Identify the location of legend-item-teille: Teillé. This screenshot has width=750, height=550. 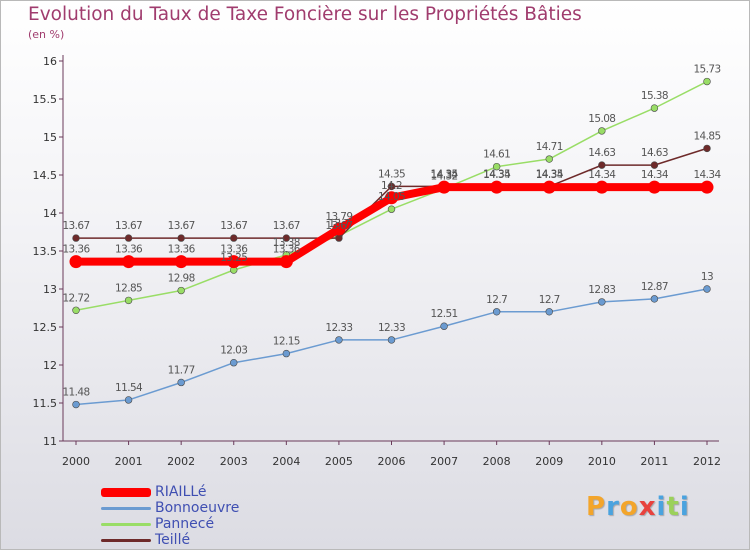
(170, 540).